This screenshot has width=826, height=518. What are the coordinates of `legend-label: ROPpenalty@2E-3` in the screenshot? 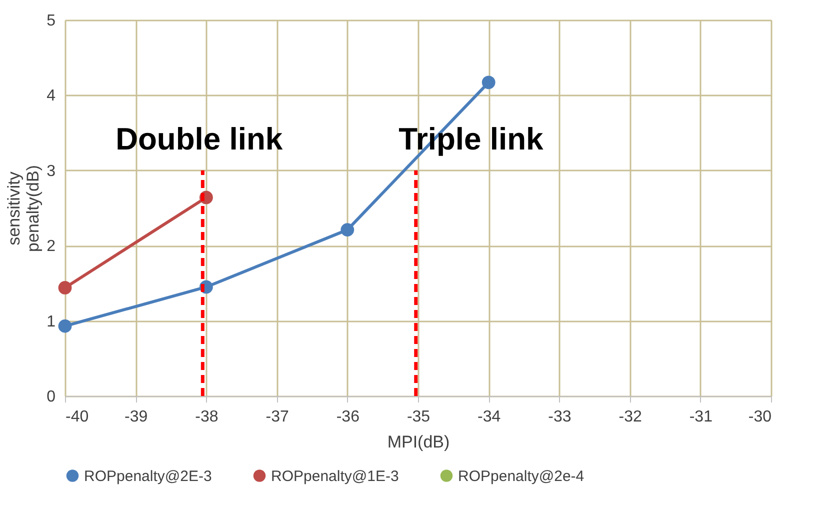 It's located at (148, 476).